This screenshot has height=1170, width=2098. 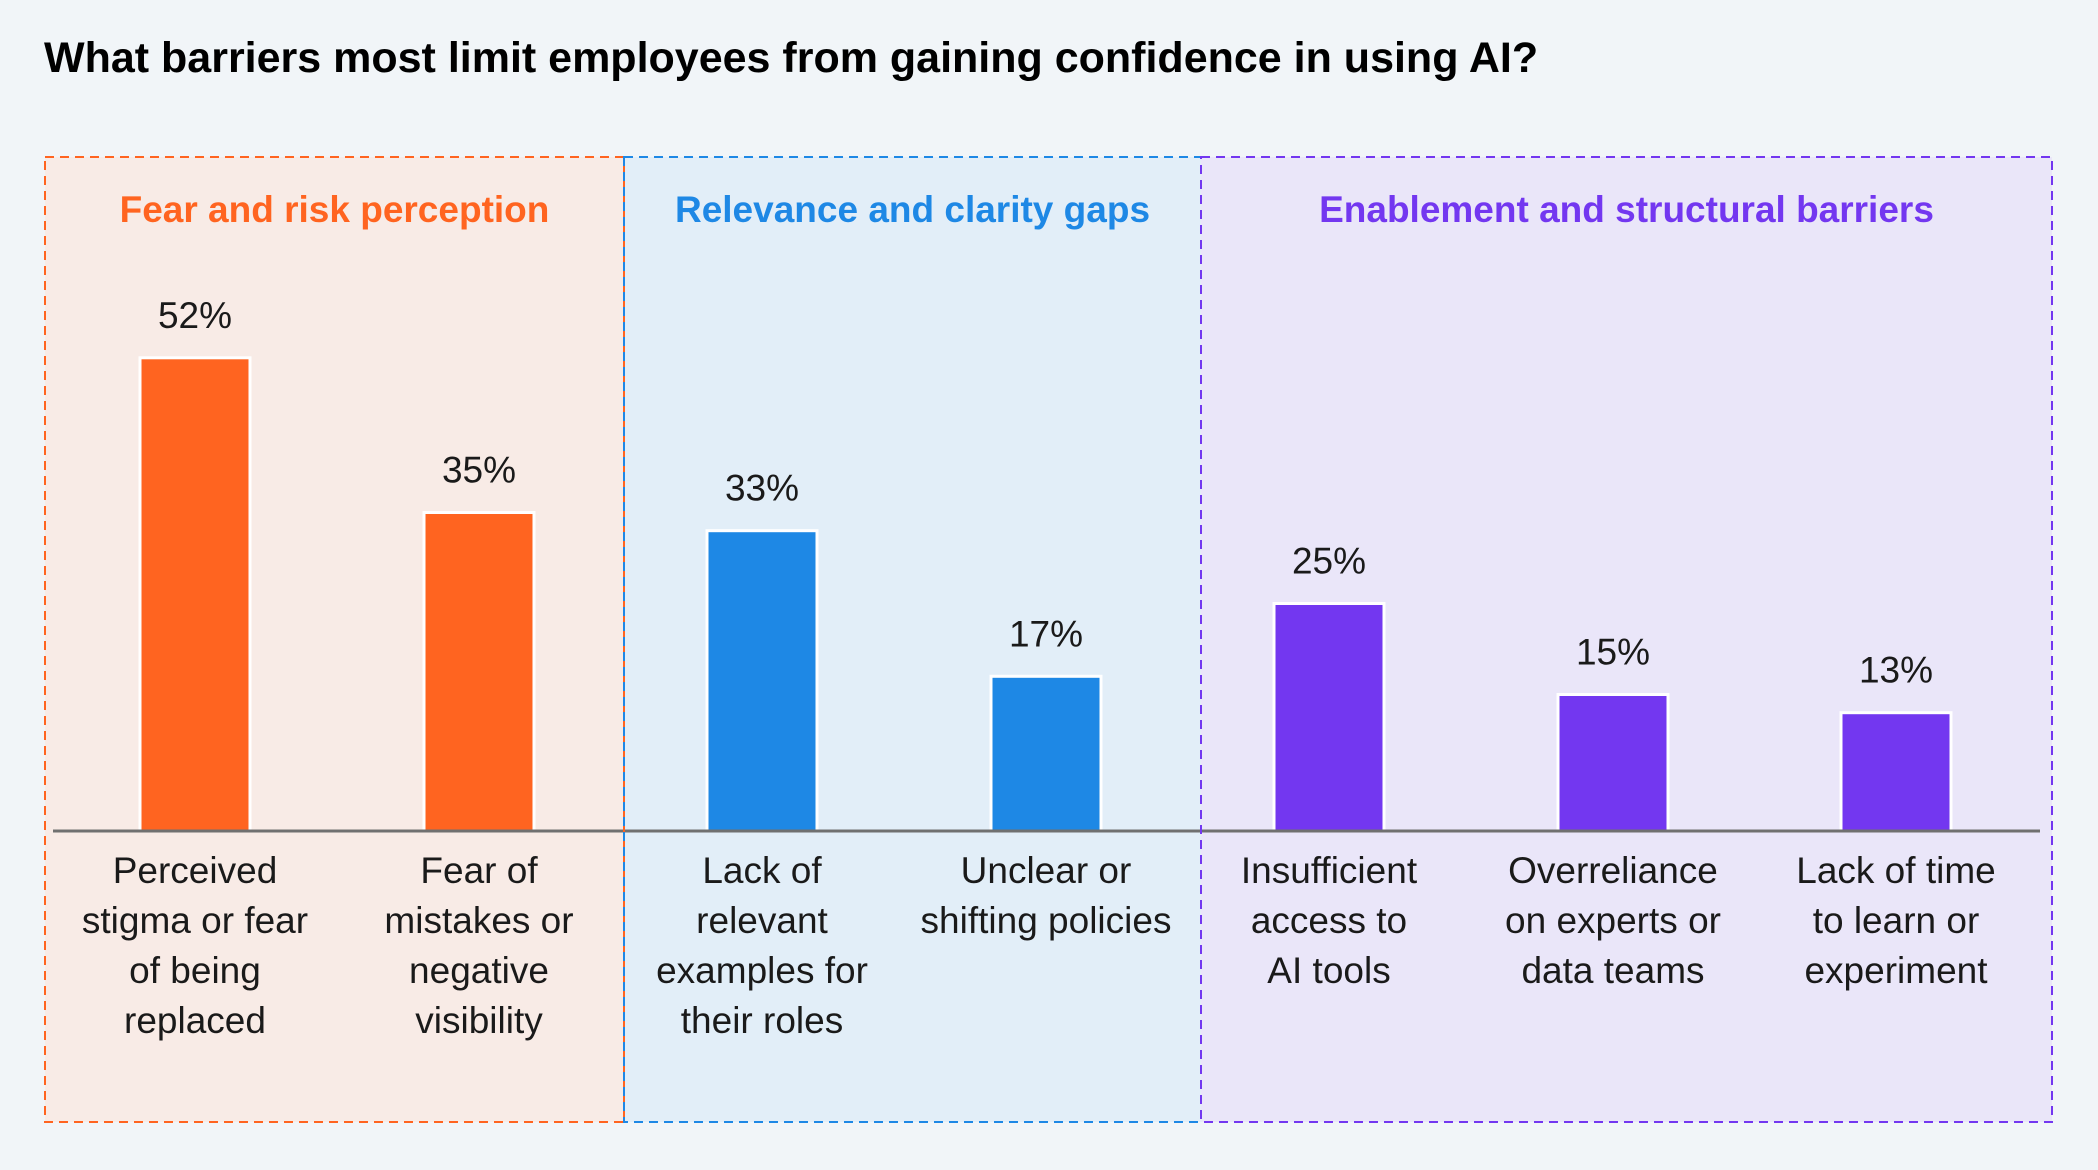 What do you see at coordinates (1329, 870) in the screenshot?
I see `category-label-line: Insufficient` at bounding box center [1329, 870].